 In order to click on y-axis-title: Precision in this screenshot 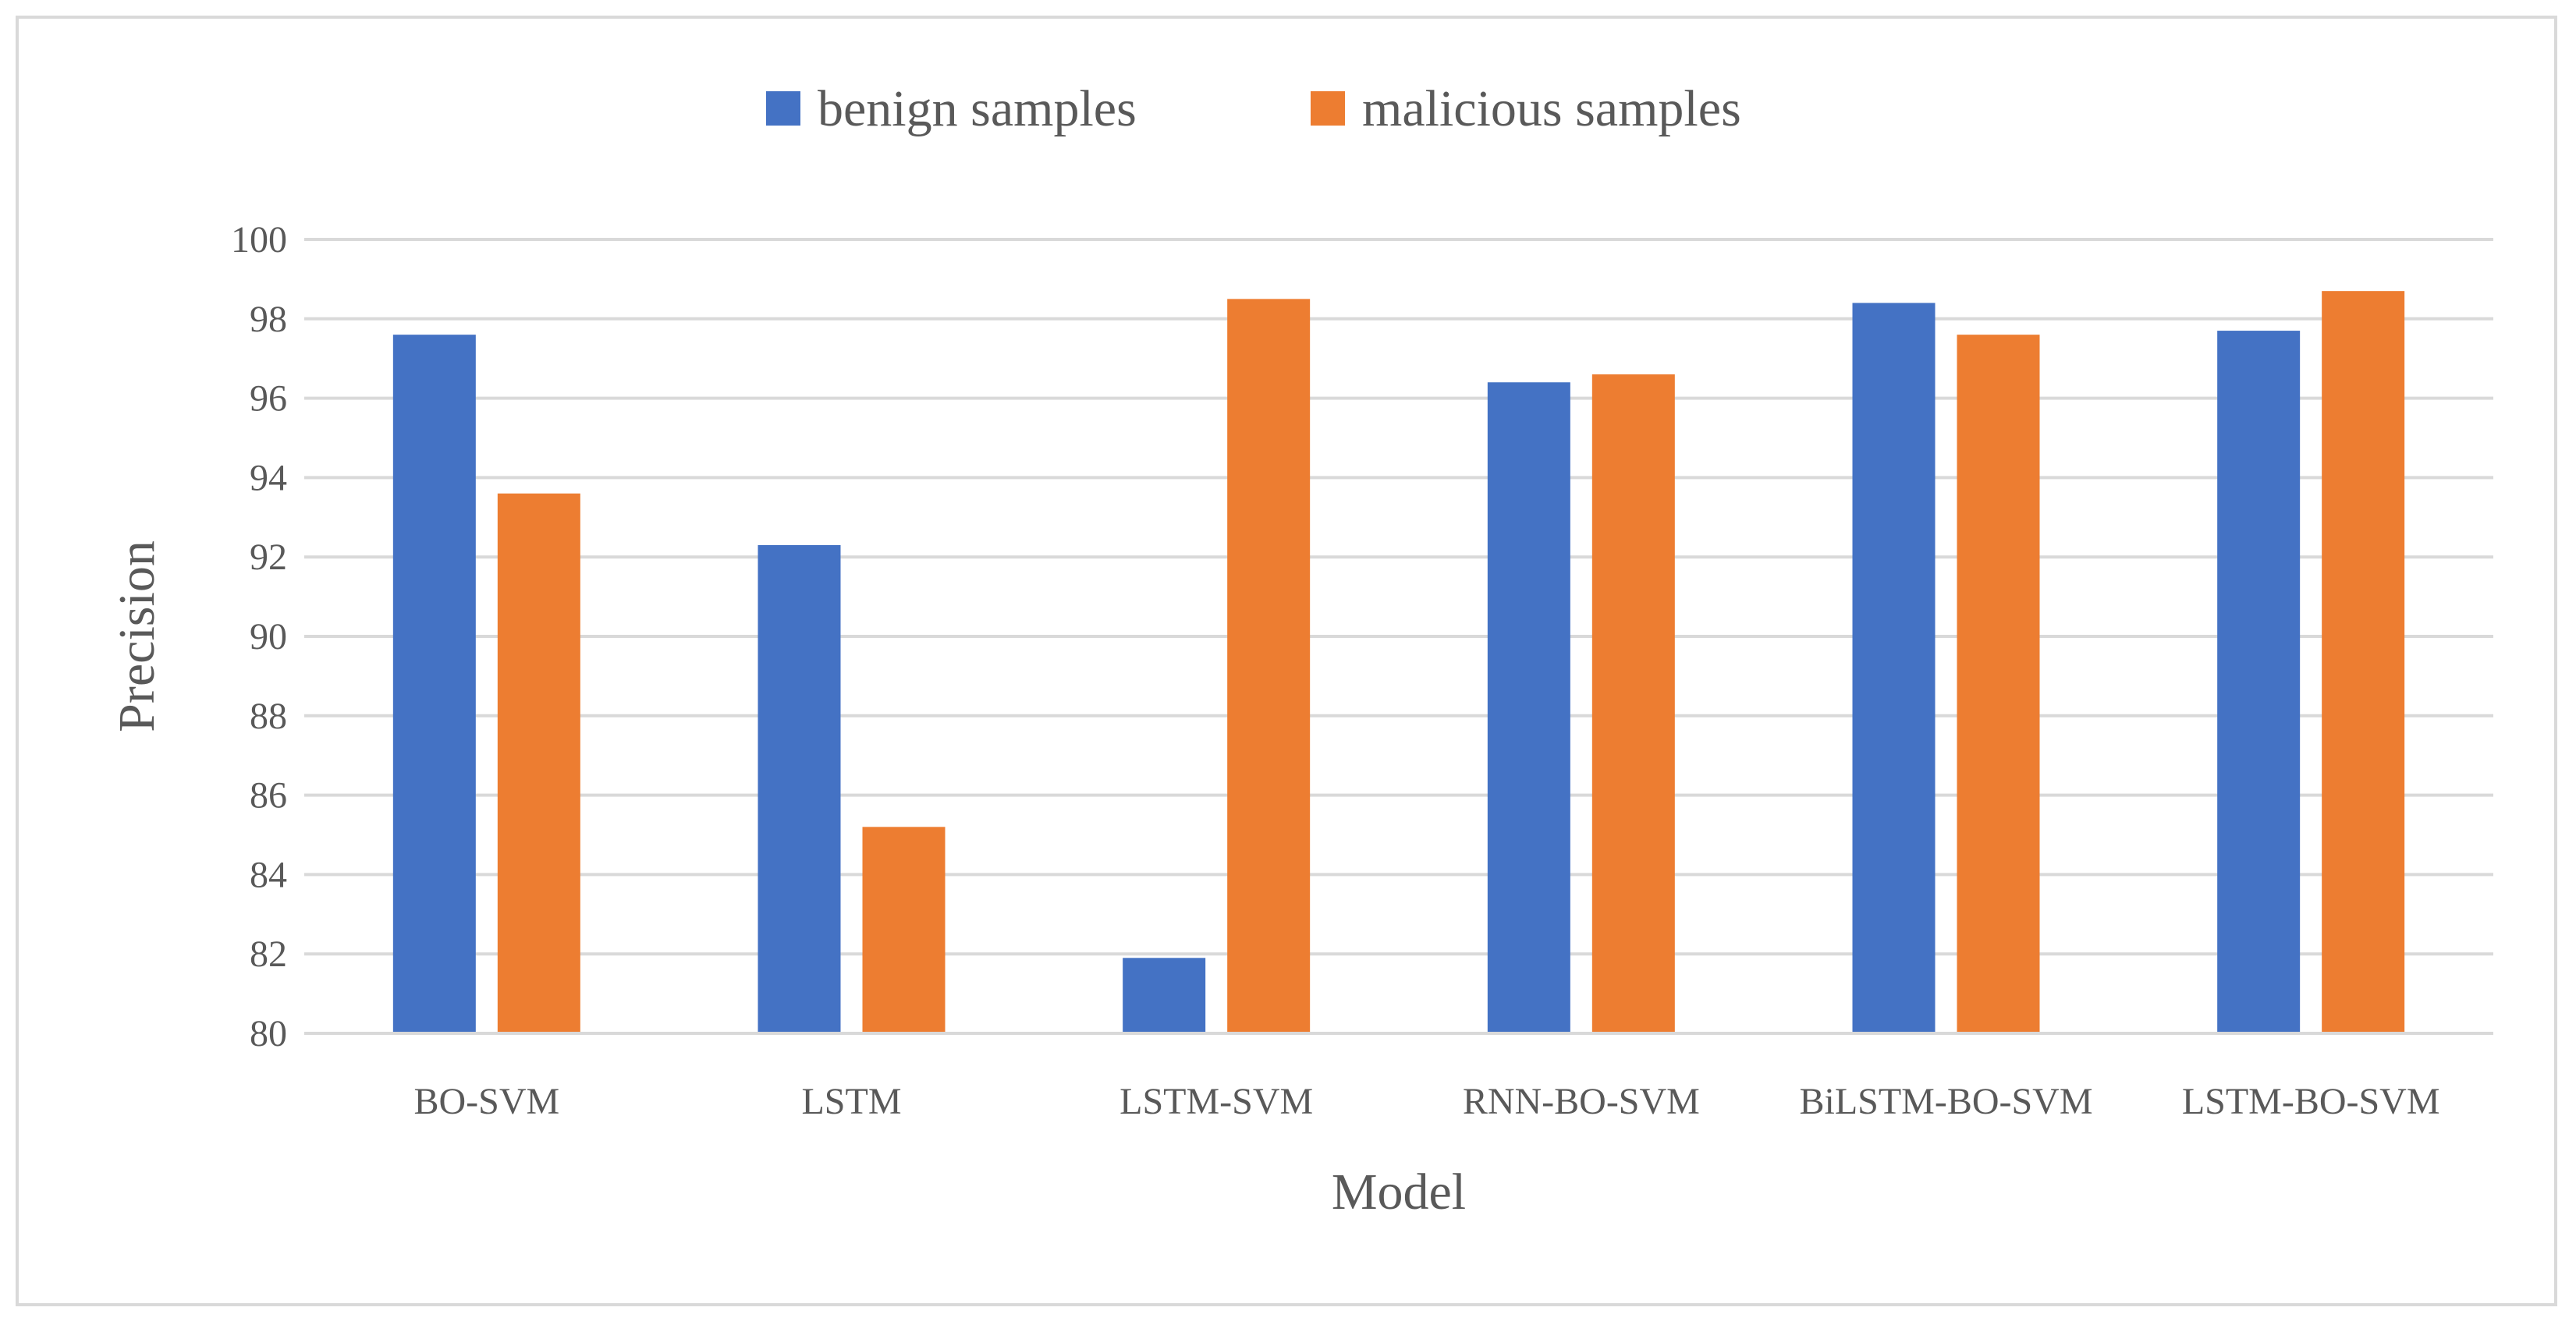, I will do `click(136, 636)`.